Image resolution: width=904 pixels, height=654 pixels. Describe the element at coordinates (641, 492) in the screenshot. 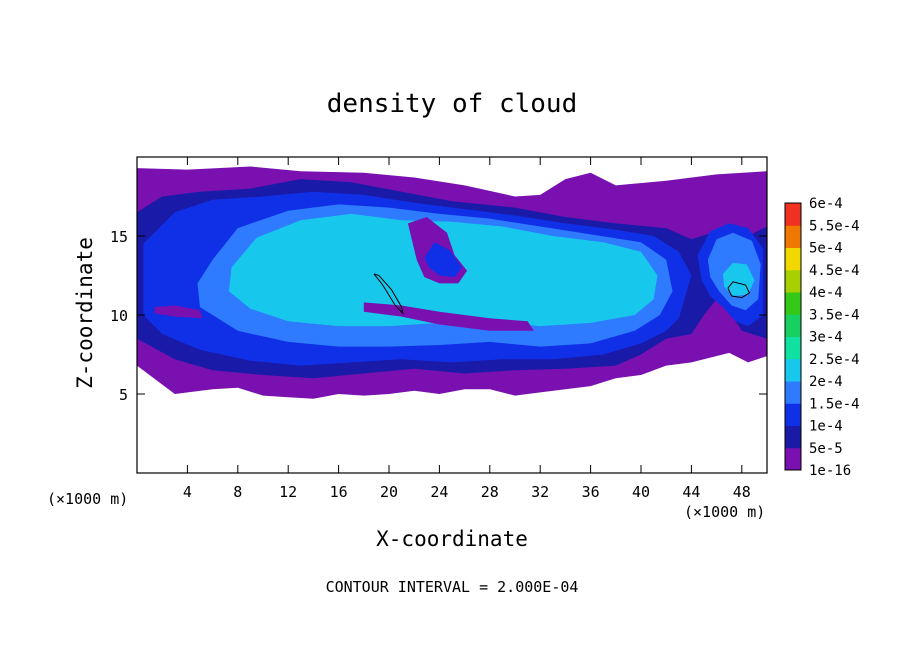

I see `x-tick-label: 40` at that location.